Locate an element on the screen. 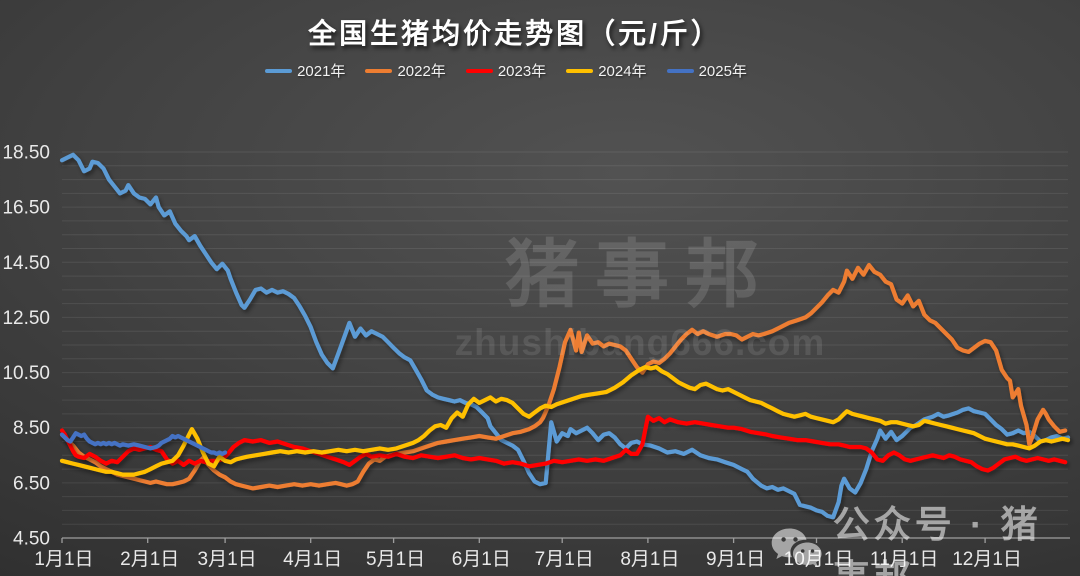  legend-item-2025年: 2025年 is located at coordinates (706, 70).